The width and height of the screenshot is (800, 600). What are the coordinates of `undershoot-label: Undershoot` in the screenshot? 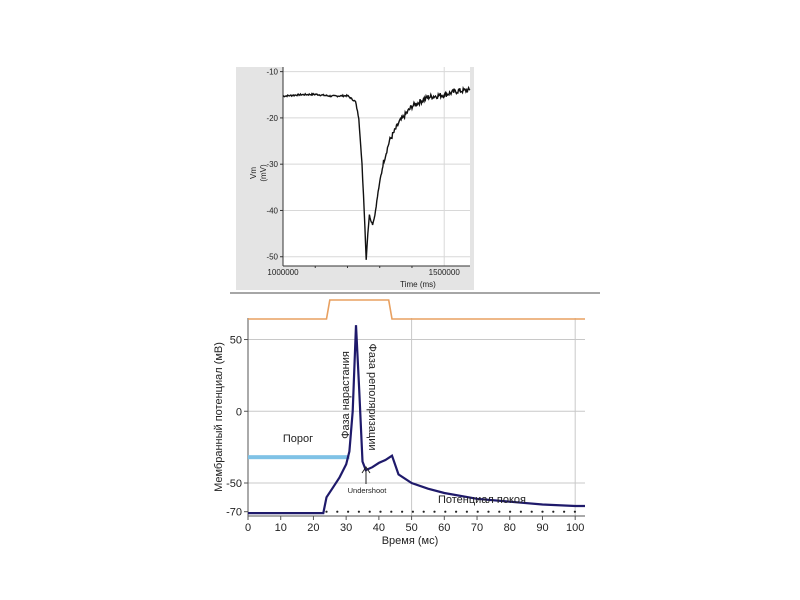 It's located at (368, 490).